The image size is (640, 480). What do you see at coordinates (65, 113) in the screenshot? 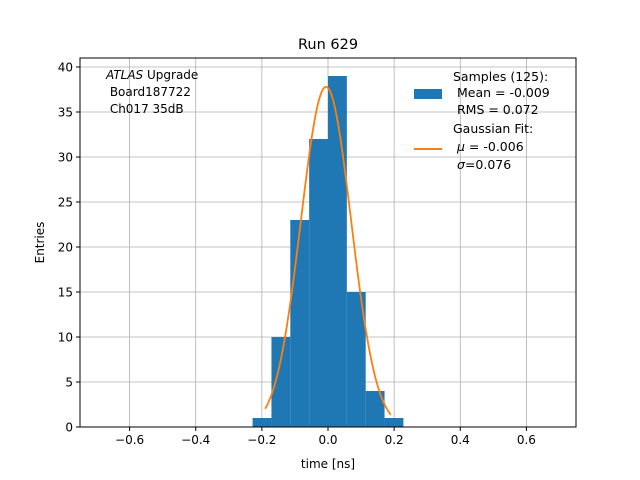
I see `y-tick-label: 35` at bounding box center [65, 113].